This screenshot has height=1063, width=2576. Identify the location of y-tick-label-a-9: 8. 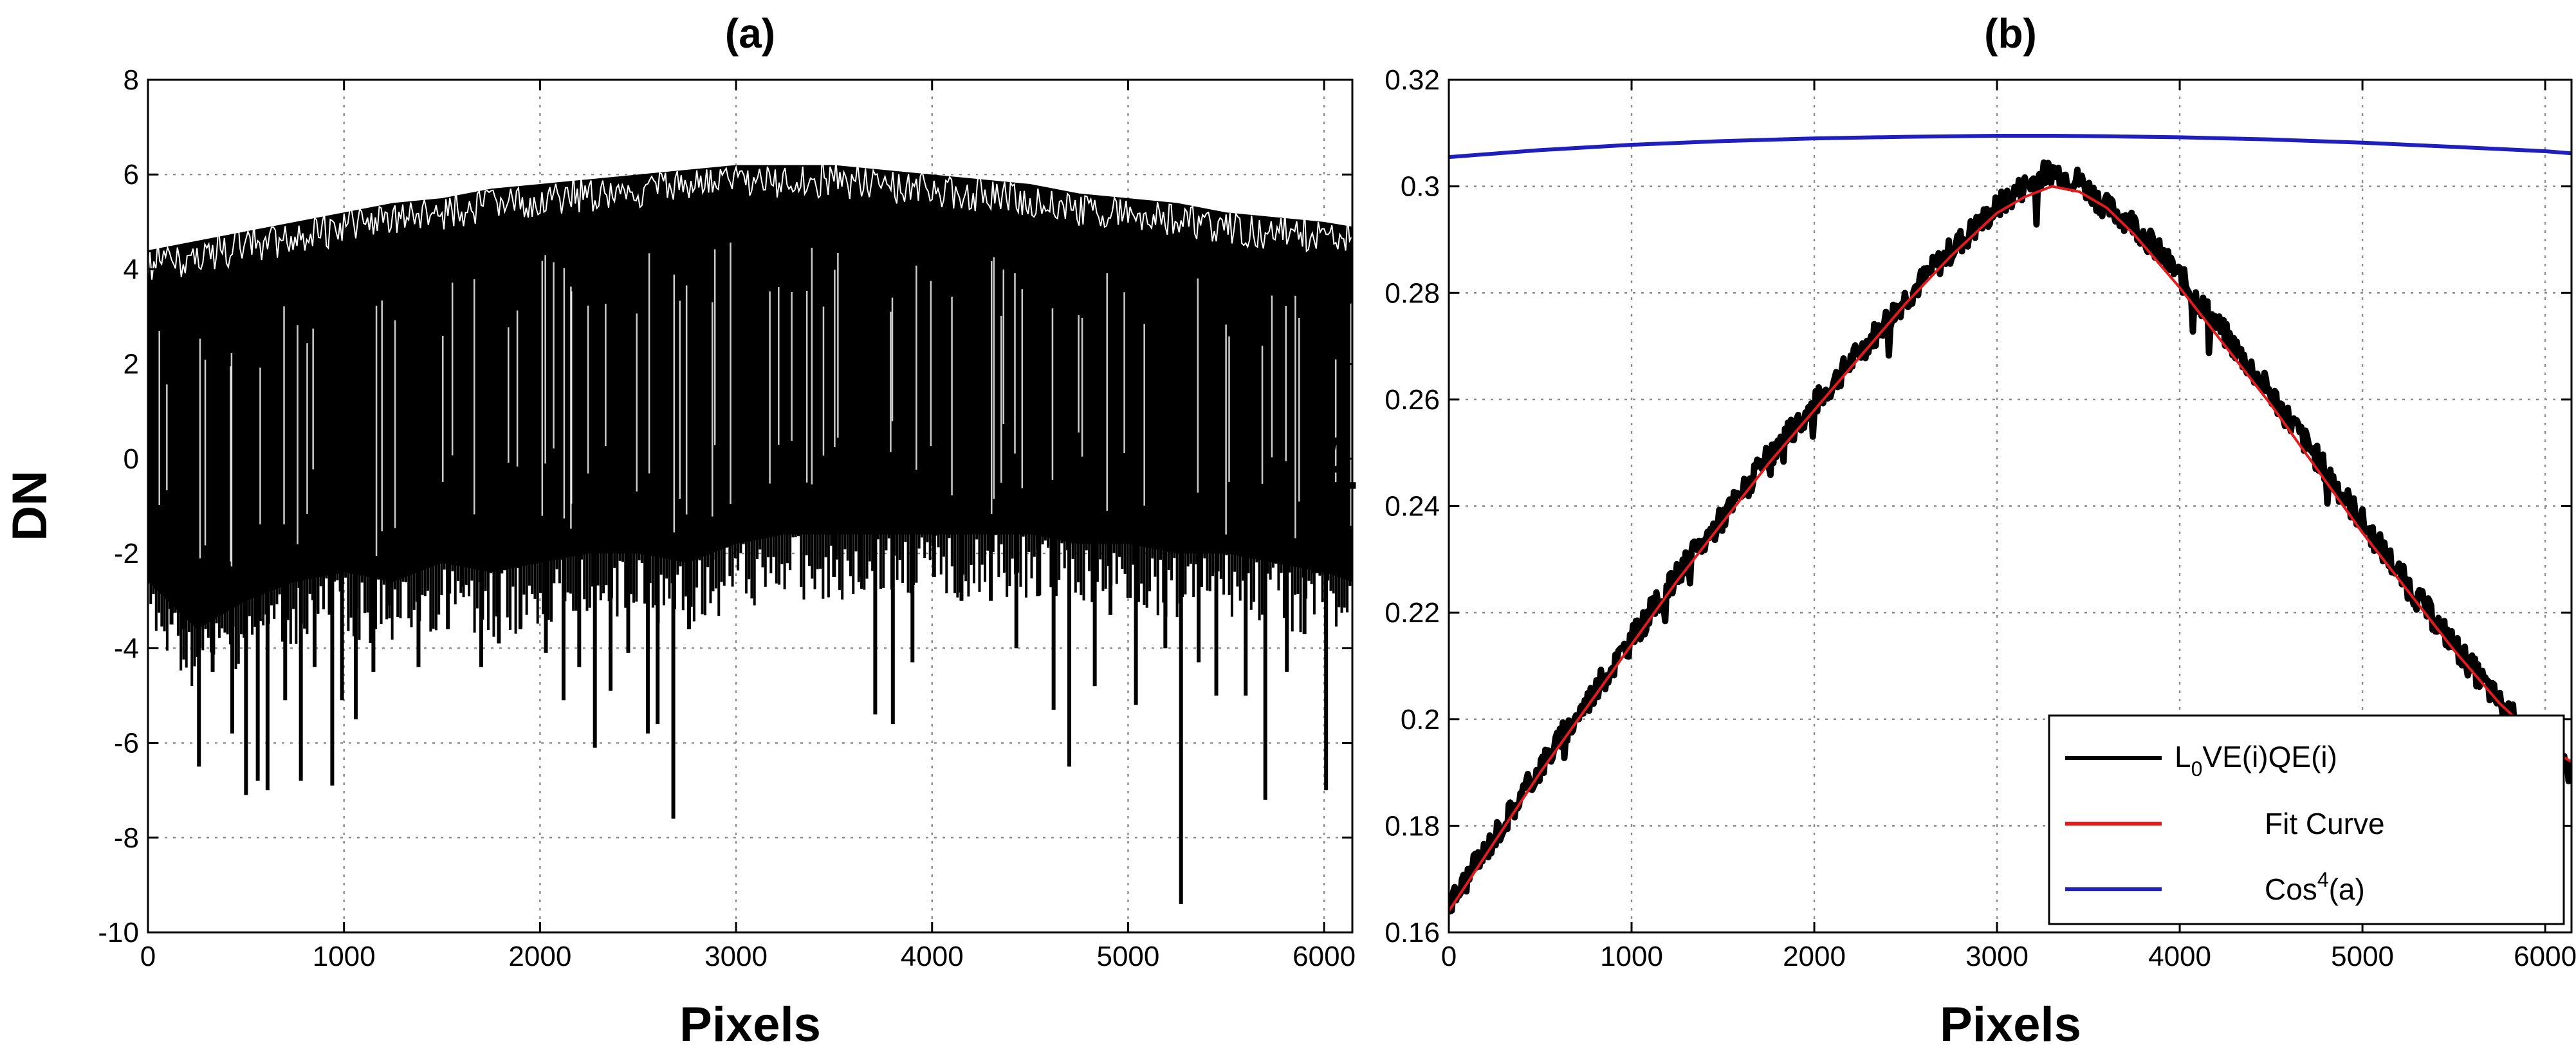
(131, 80).